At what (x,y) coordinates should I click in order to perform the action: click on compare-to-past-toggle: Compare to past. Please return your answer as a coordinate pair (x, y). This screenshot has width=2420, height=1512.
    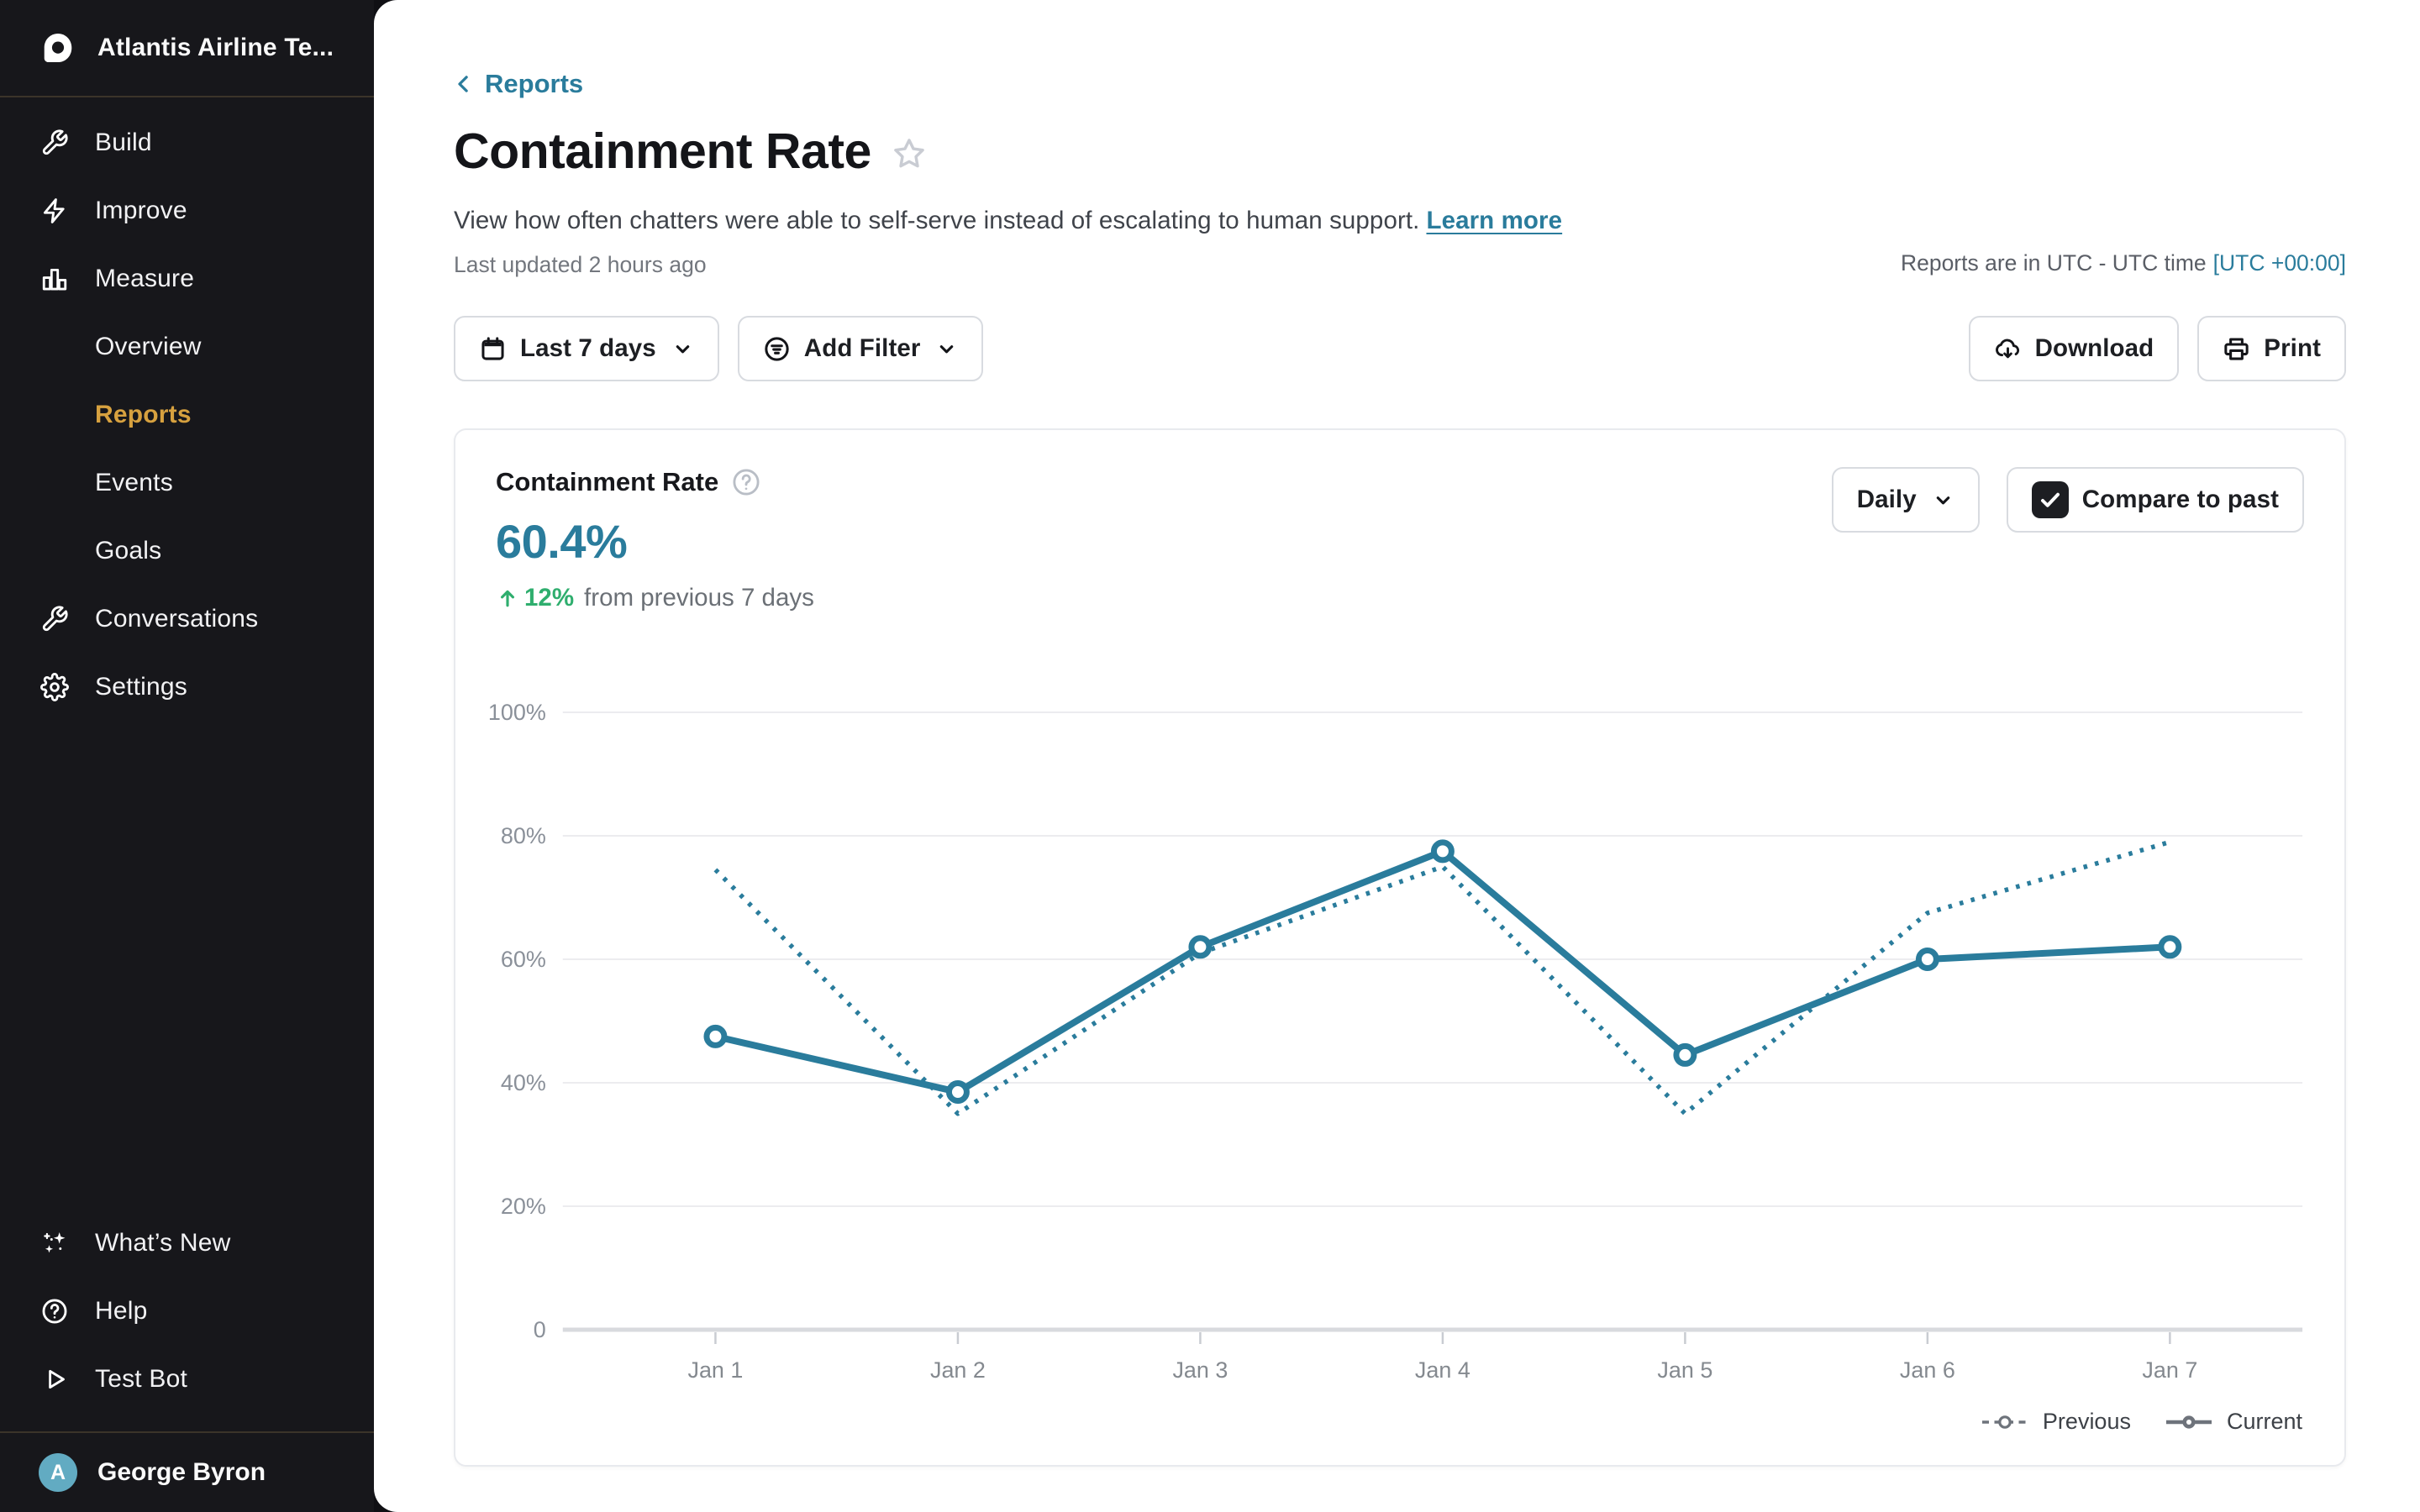
    Looking at the image, I should click on (2155, 500).